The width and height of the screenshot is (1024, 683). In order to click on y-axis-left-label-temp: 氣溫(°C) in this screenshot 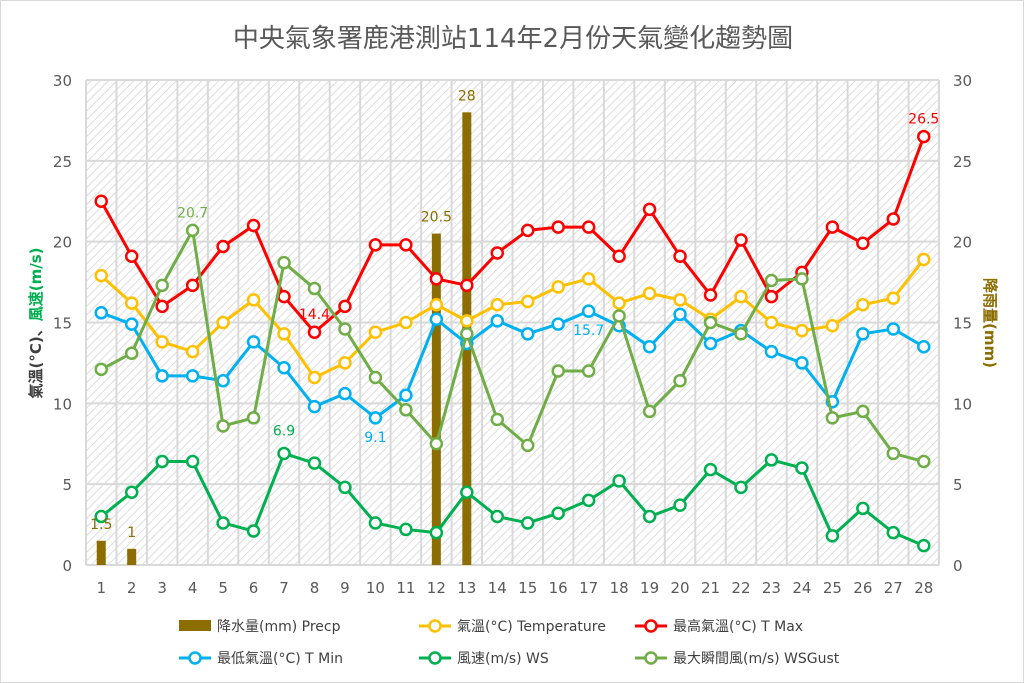, I will do `click(36, 367)`.